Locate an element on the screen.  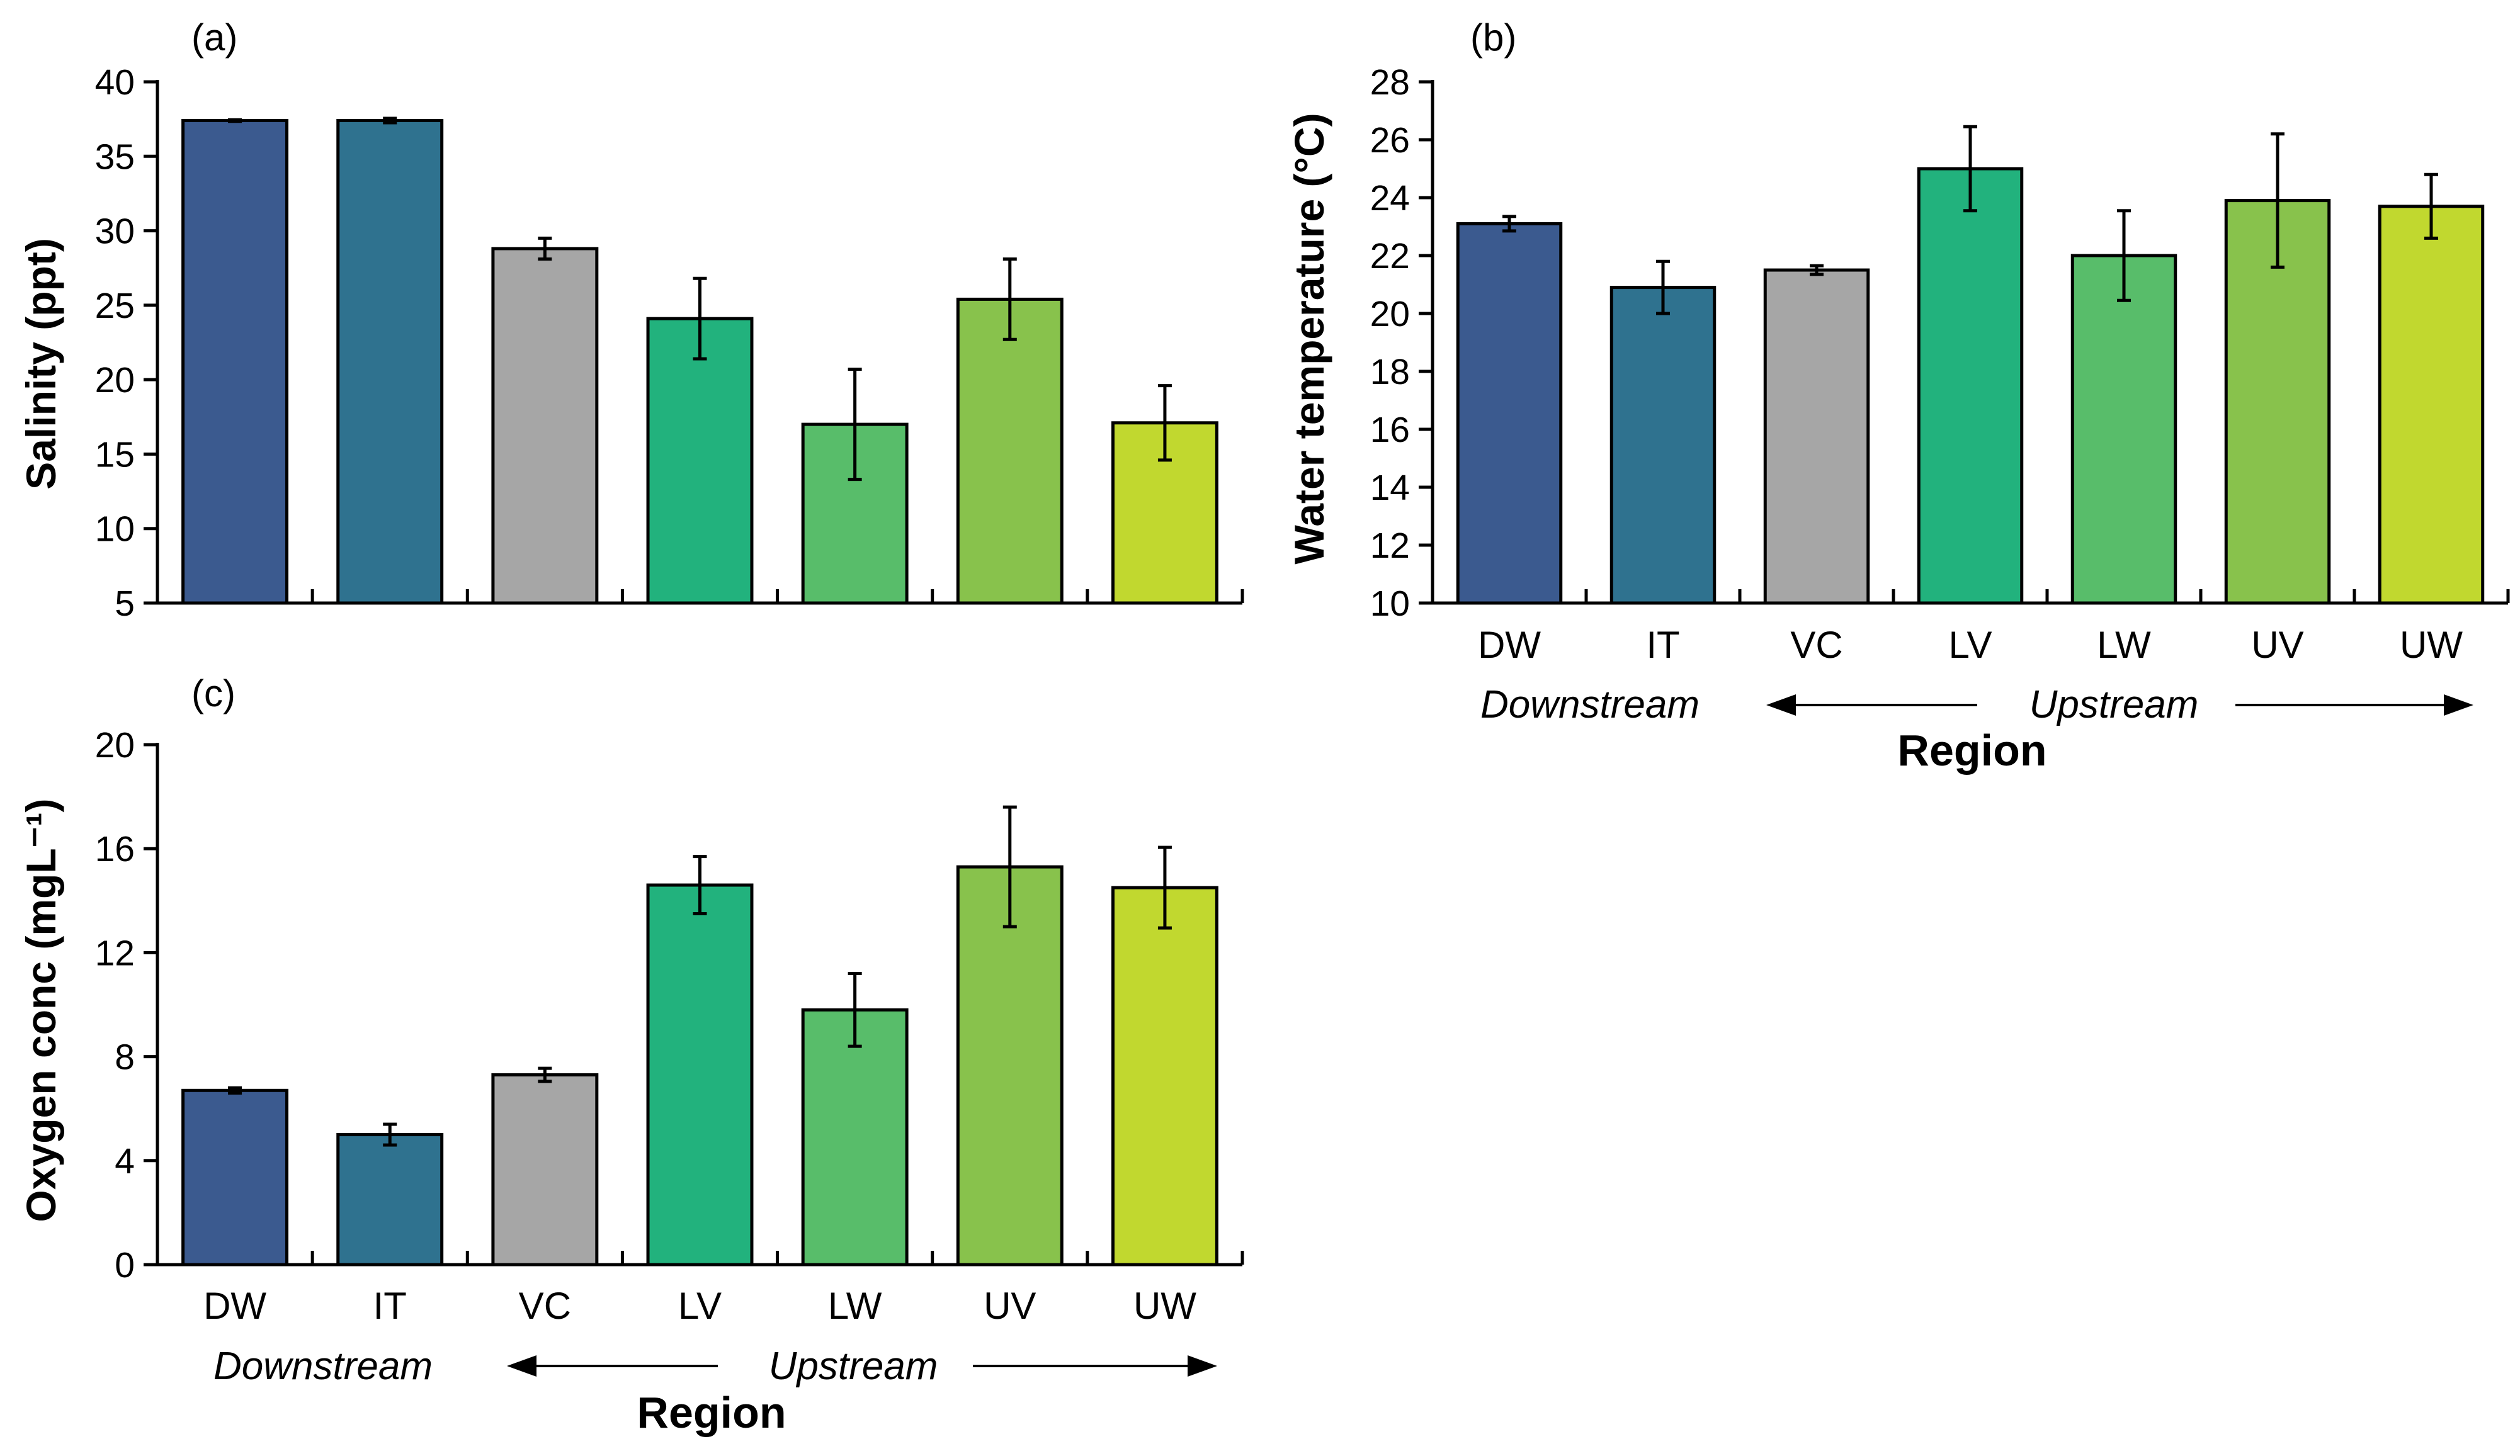
x-tick-label-UV: UV is located at coordinates (2277, 645).